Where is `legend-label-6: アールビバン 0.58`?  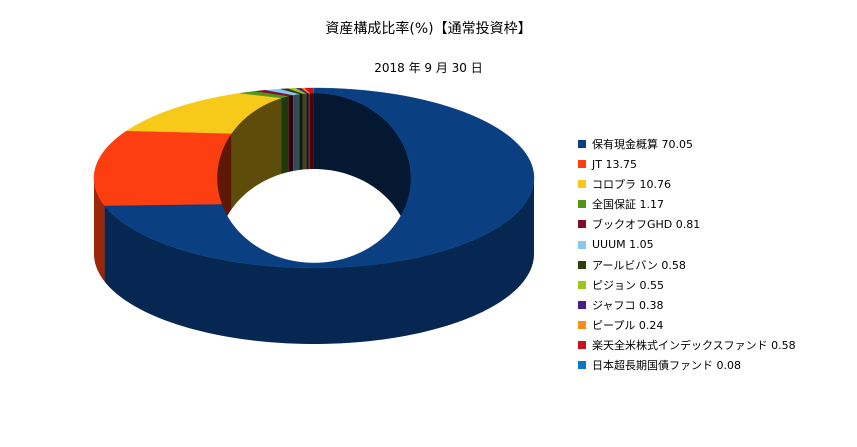 legend-label-6: アールビバン 0.58 is located at coordinates (639, 265).